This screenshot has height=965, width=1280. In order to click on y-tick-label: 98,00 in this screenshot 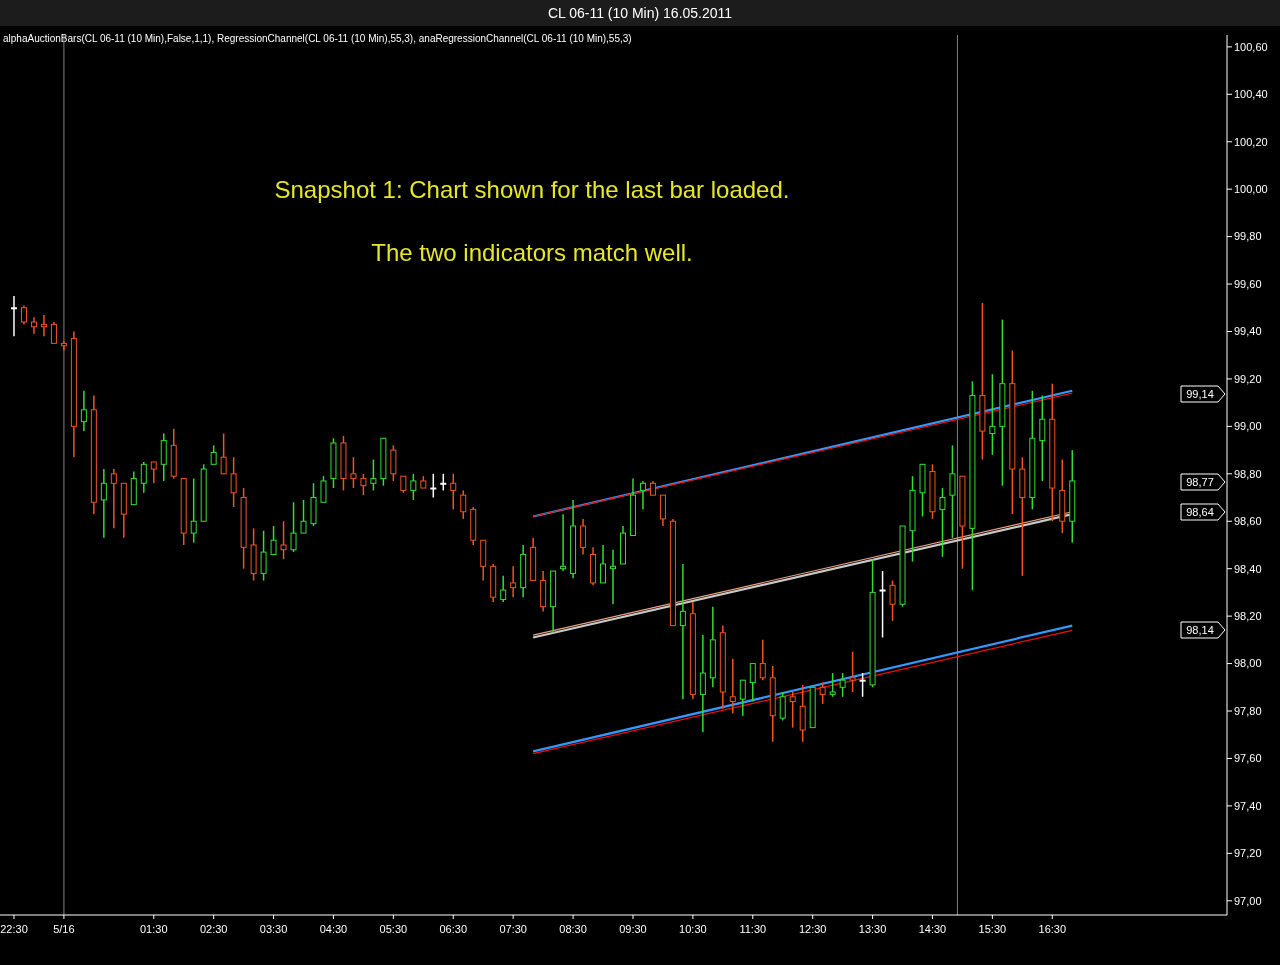, I will do `click(1248, 663)`.